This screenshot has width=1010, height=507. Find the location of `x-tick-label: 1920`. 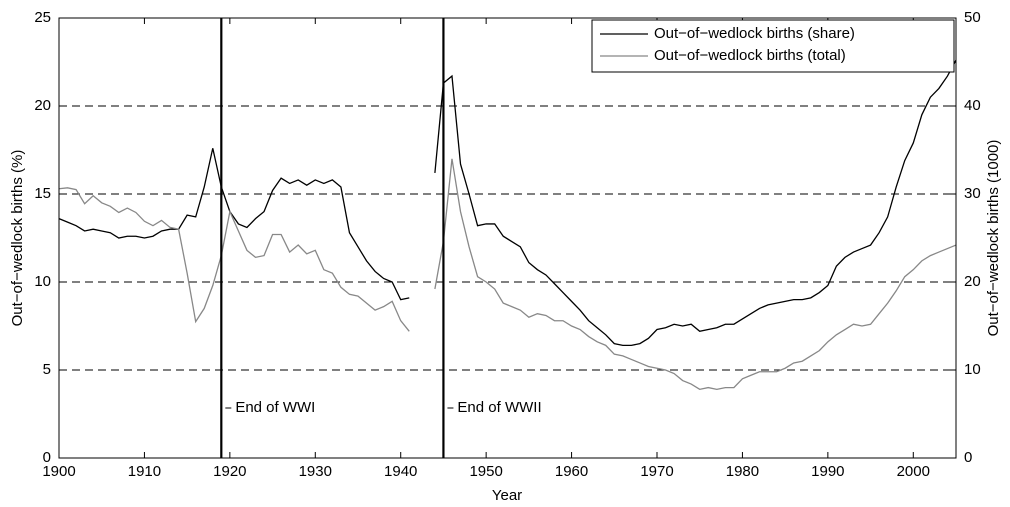

x-tick-label: 1920 is located at coordinates (229, 471).